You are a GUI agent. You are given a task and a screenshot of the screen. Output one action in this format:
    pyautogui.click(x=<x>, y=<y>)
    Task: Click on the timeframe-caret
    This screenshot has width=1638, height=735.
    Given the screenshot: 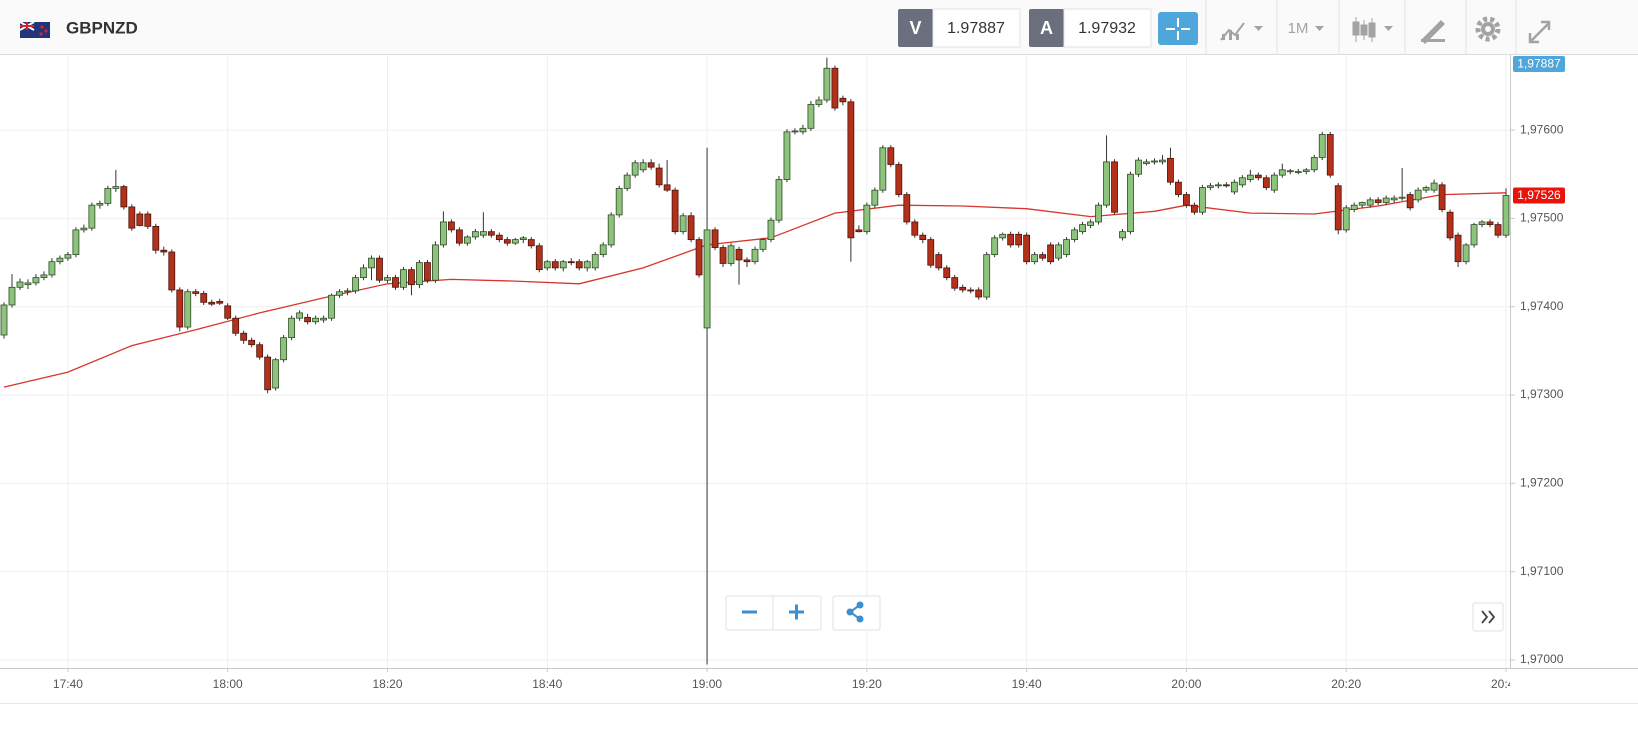 What is the action you would take?
    pyautogui.click(x=1319, y=28)
    